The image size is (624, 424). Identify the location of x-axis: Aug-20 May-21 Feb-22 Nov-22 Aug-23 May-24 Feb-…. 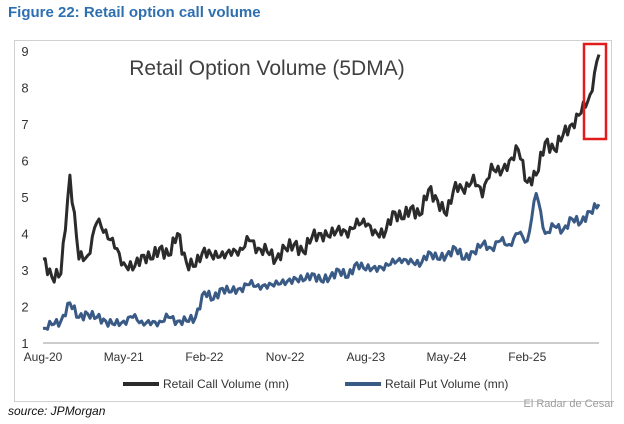
(311, 353).